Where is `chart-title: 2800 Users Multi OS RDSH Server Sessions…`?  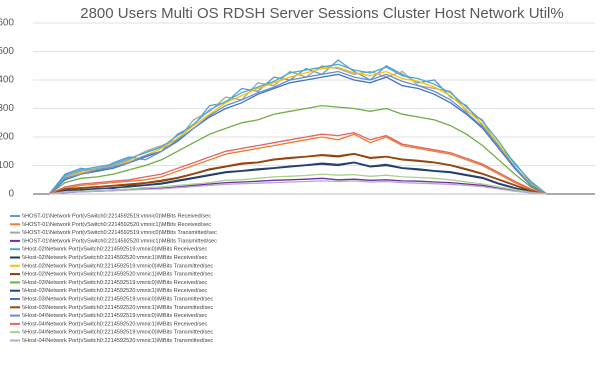 chart-title: 2800 Users Multi OS RDSH Server Sessions… is located at coordinates (321, 13).